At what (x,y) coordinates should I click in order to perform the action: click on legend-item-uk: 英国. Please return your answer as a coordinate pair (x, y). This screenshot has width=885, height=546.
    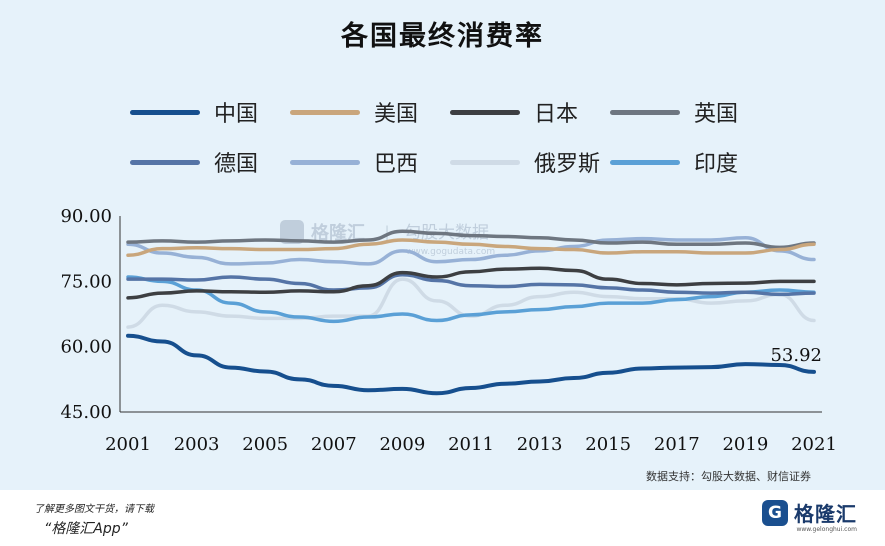
    Looking at the image, I should click on (674, 112).